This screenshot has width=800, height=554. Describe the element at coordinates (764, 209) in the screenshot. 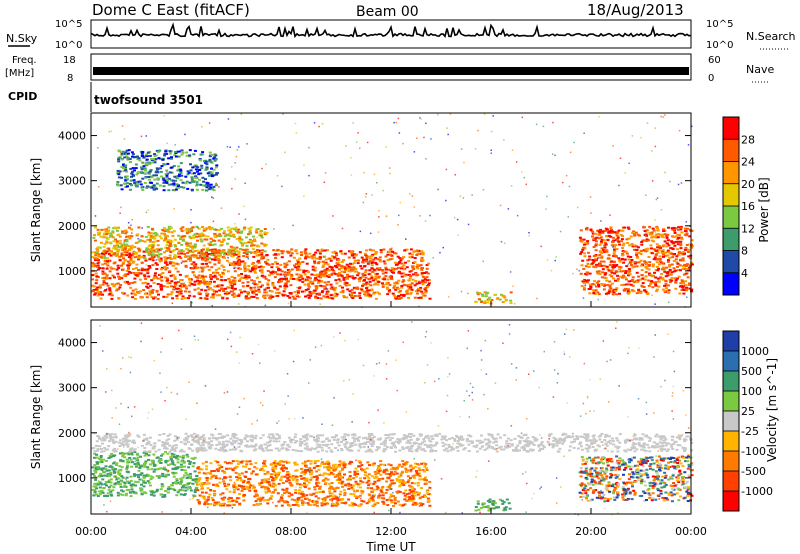

I see `power-colorbar-label: Power [dB]` at that location.